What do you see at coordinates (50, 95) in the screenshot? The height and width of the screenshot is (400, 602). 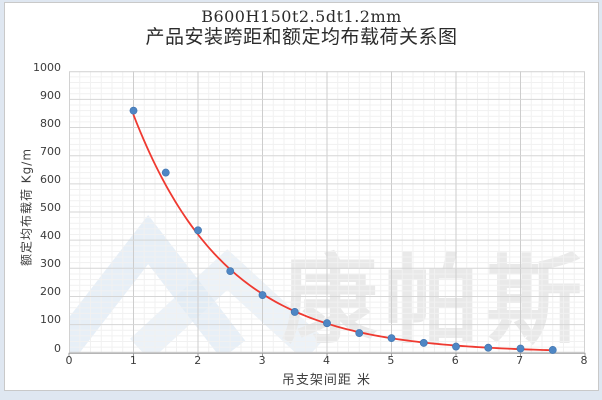 I see `y-tick-label: 900` at bounding box center [50, 95].